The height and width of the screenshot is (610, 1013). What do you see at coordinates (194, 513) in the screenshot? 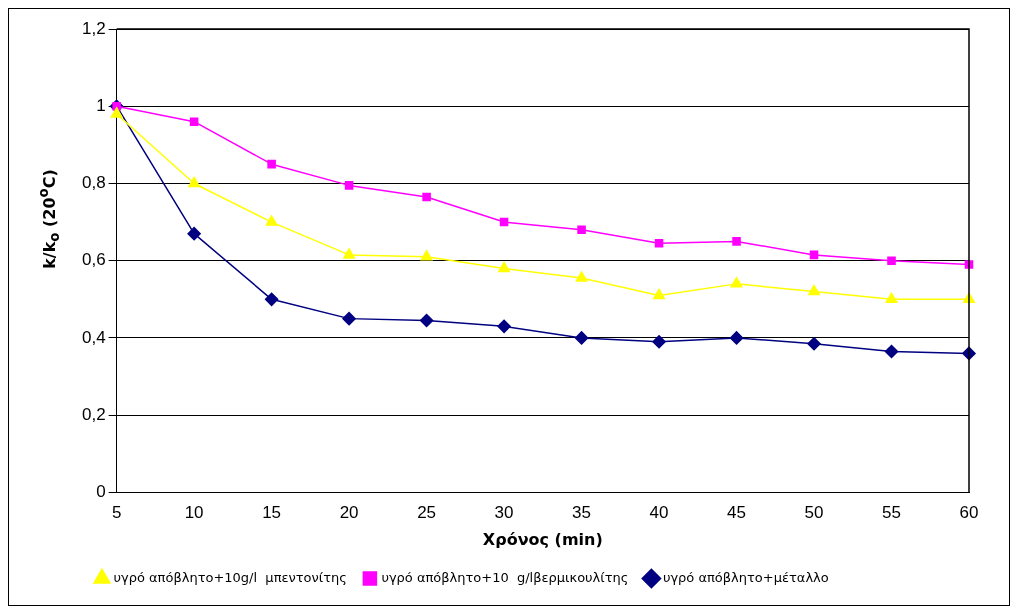
I see `x-tick-label: 10` at bounding box center [194, 513].